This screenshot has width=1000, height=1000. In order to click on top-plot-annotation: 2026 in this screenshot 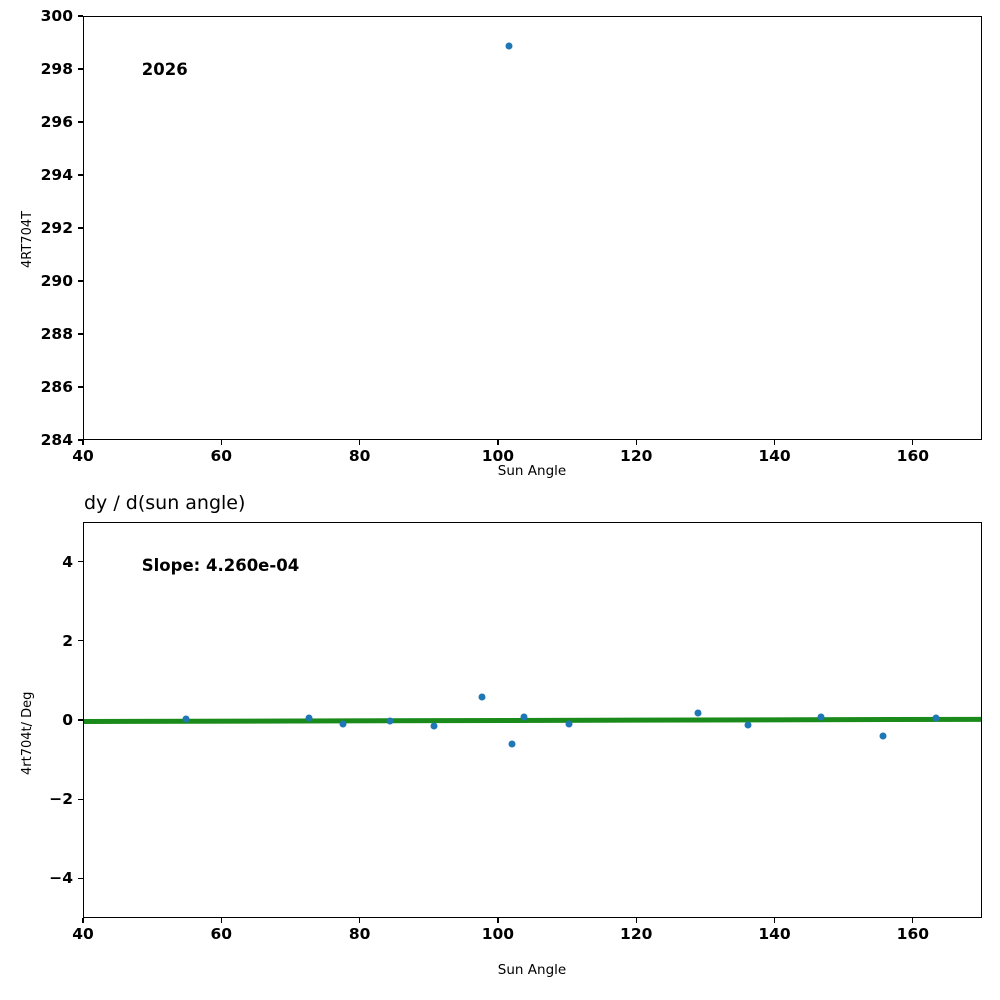, I will do `click(164, 69)`.